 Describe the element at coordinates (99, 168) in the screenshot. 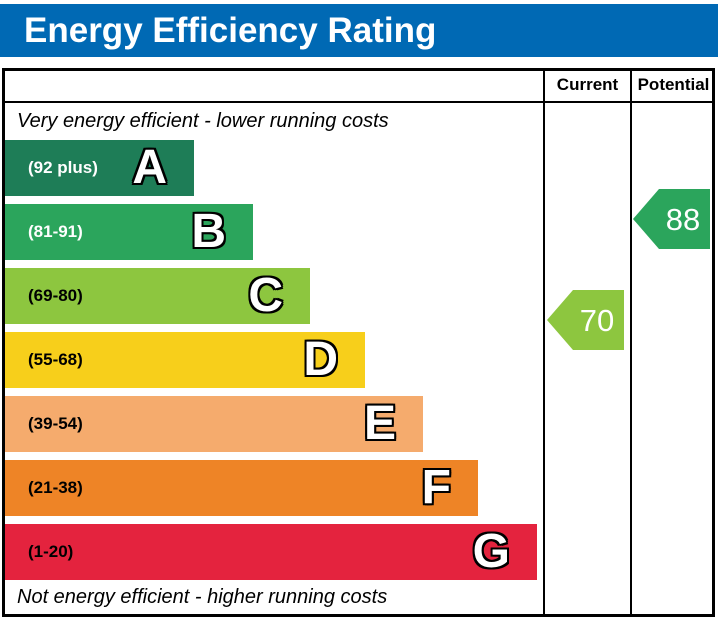

I see `band-a-bar: (92 plus) A` at that location.